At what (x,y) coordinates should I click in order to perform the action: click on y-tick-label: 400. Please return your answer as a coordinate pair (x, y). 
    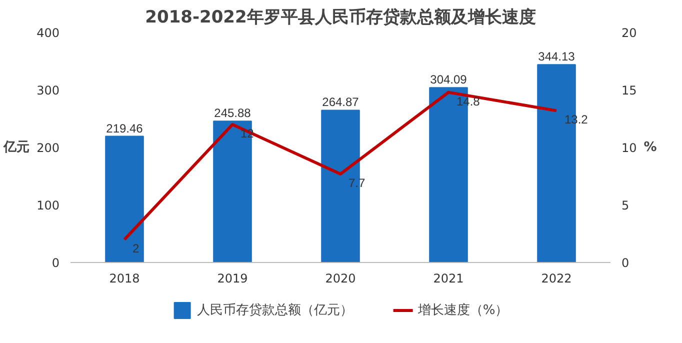
    Looking at the image, I should click on (48, 33).